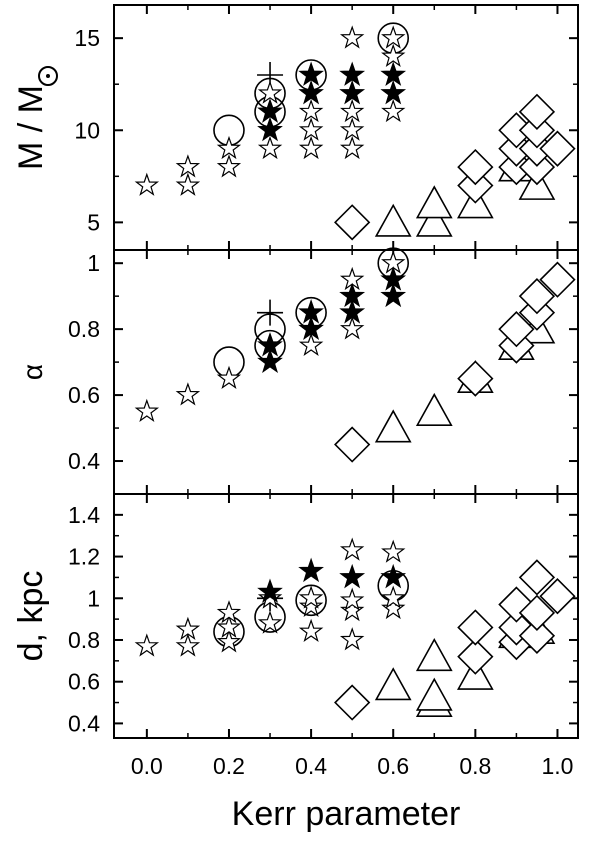 This screenshot has height=842, width=589. What do you see at coordinates (393, 766) in the screenshot?
I see `x-tick-label: 0.6` at bounding box center [393, 766].